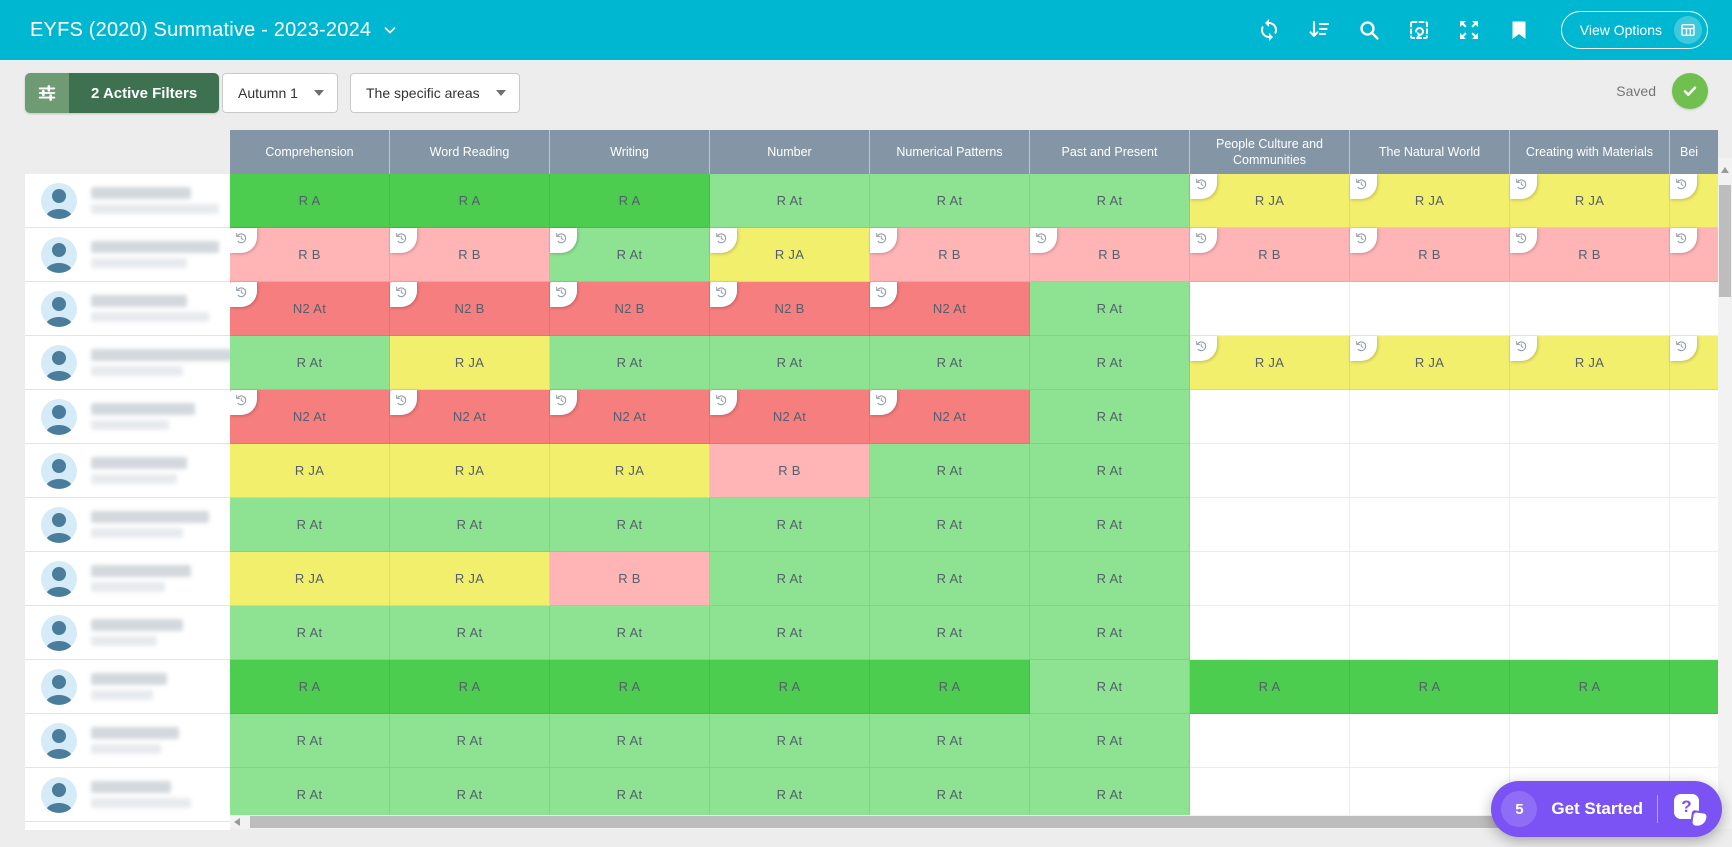 The width and height of the screenshot is (1732, 847). I want to click on sort-icon, so click(1319, 30).